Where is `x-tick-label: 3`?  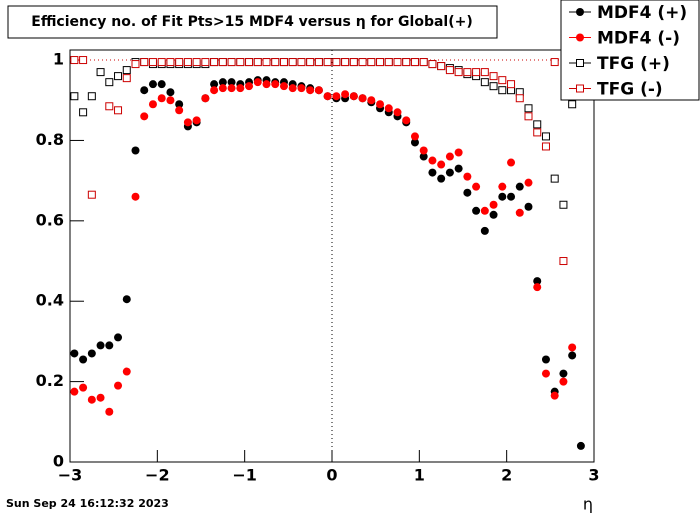 x-tick-label: 3 is located at coordinates (593, 475).